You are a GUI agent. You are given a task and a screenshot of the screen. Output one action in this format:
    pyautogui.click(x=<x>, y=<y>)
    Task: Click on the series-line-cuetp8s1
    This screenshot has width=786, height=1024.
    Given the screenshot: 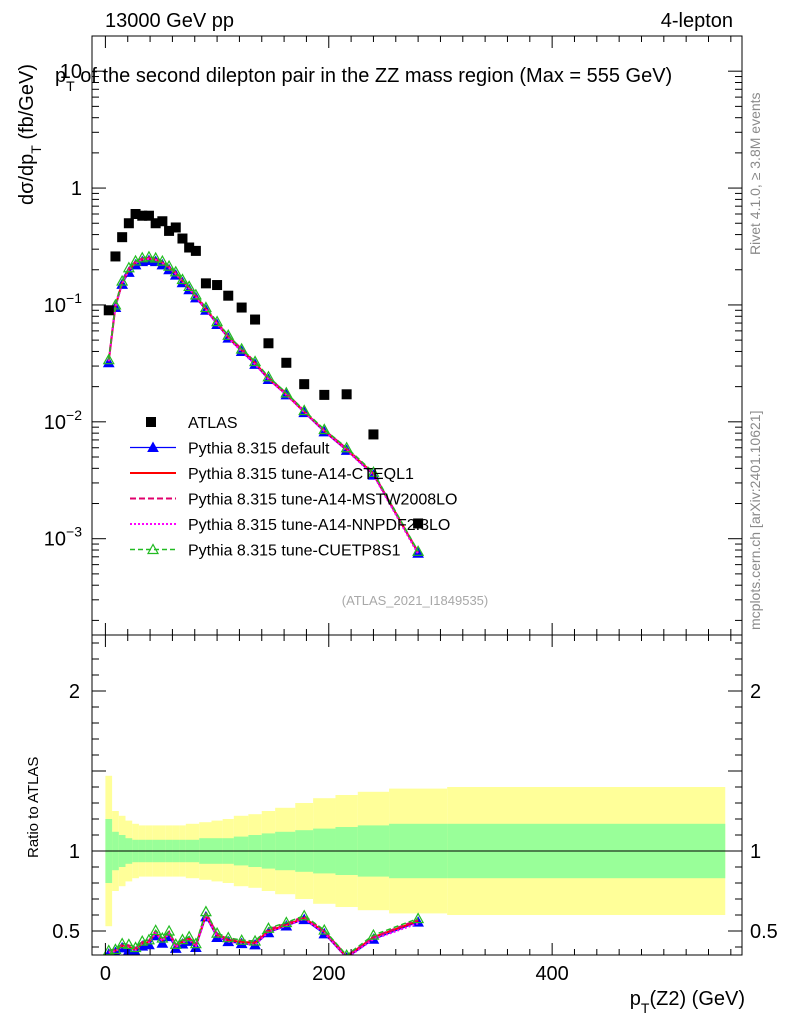 What is the action you would take?
    pyautogui.click(x=263, y=404)
    